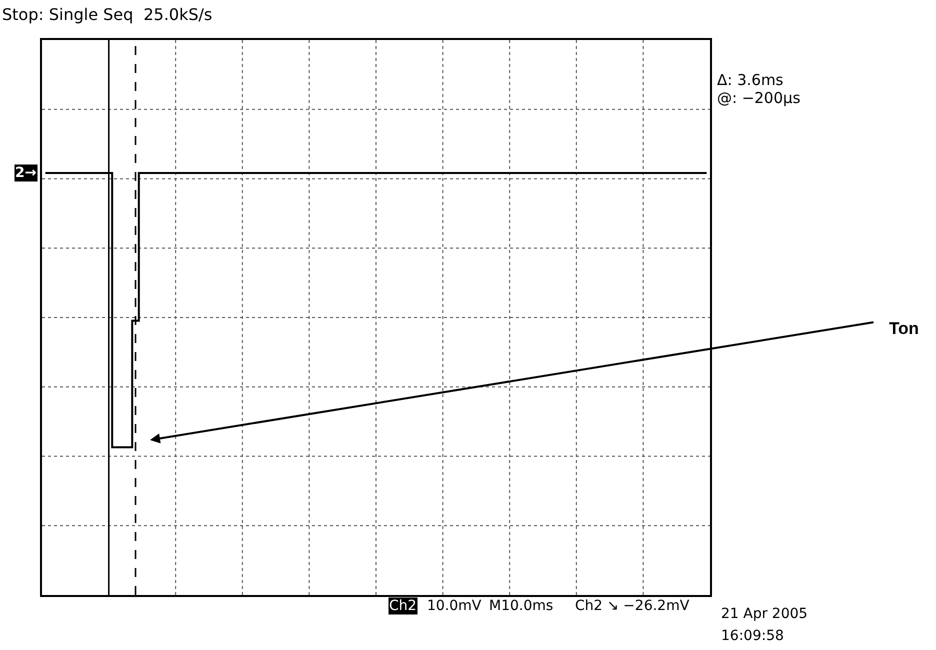  What do you see at coordinates (750, 80) in the screenshot?
I see `text: Δ: 3.6ms` at bounding box center [750, 80].